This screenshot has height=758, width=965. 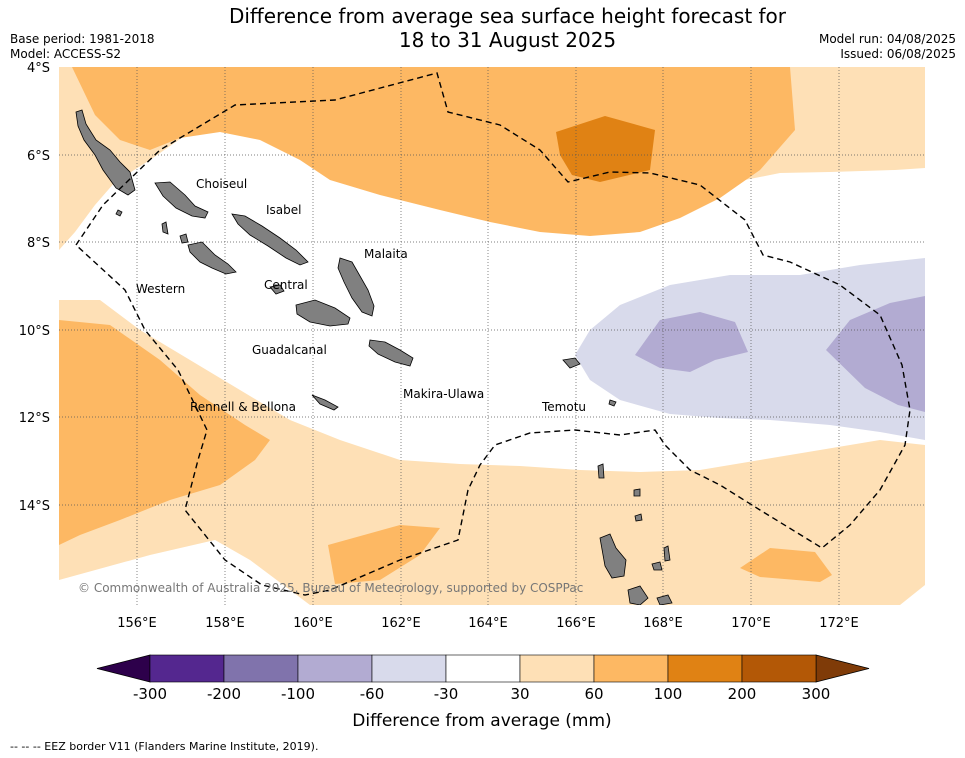 What do you see at coordinates (212, 258) in the screenshot?
I see `island-new-georgia` at bounding box center [212, 258].